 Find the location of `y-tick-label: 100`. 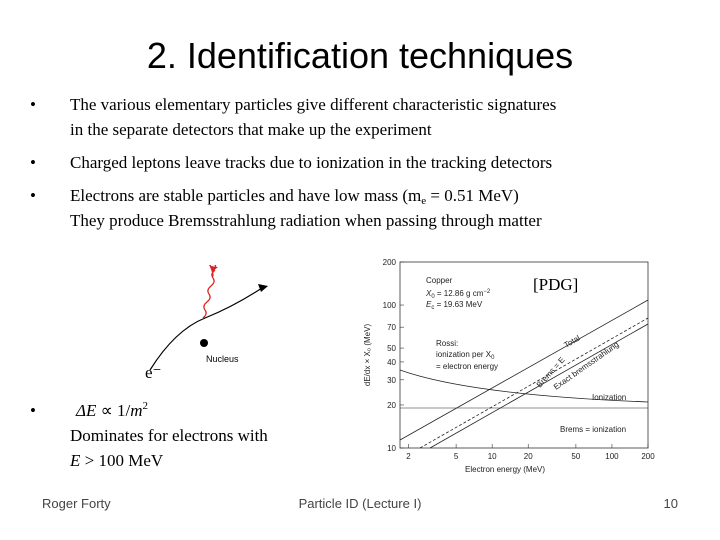

y-tick-label: 100 is located at coordinates (390, 305).